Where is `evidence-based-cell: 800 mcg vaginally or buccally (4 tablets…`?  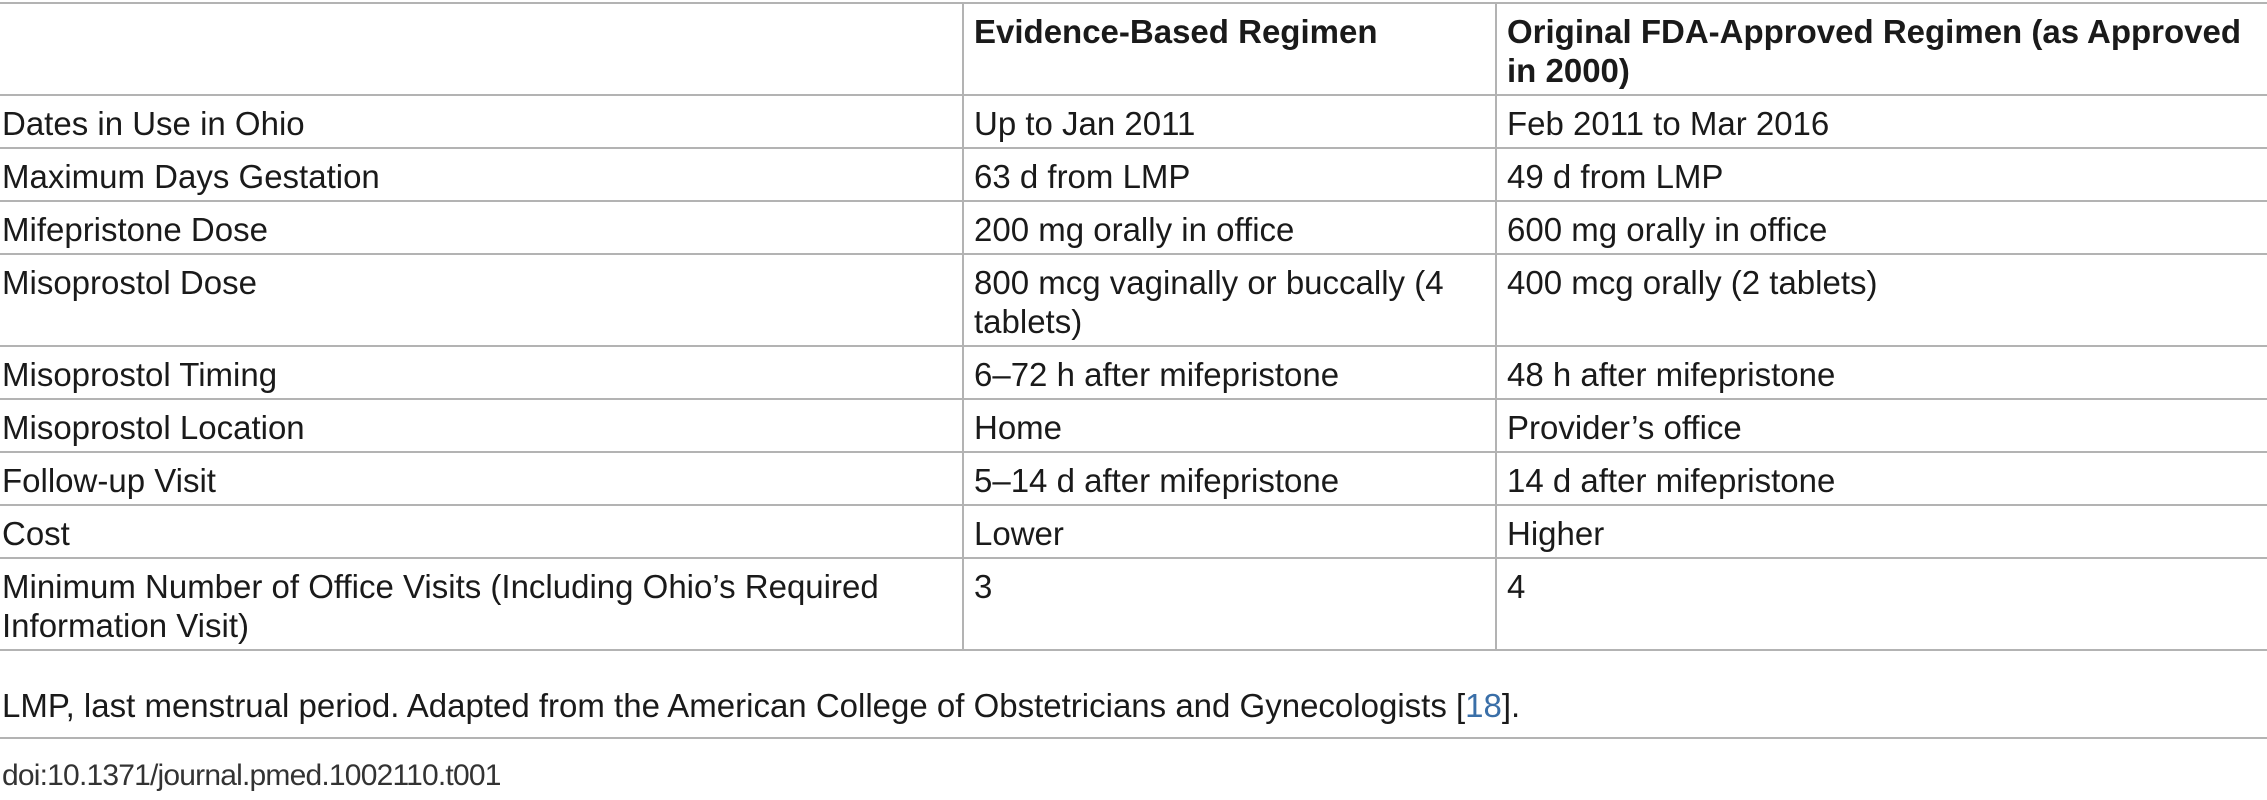 evidence-based-cell: 800 mcg vaginally or buccally (4 tablets… is located at coordinates (1229, 300).